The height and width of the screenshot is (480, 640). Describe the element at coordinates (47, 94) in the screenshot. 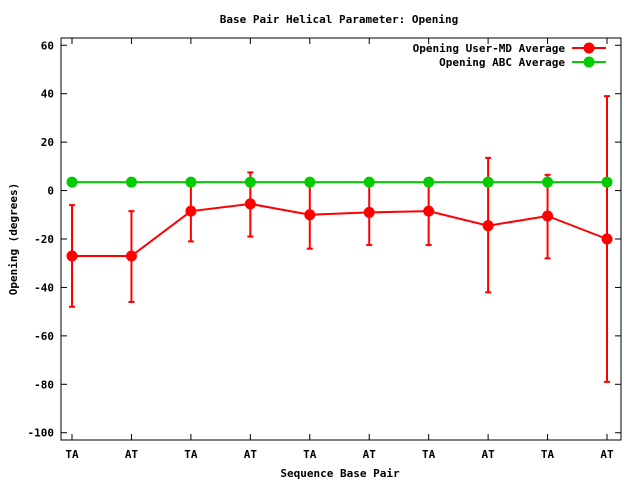

I see `y-tick-label: 40` at that location.